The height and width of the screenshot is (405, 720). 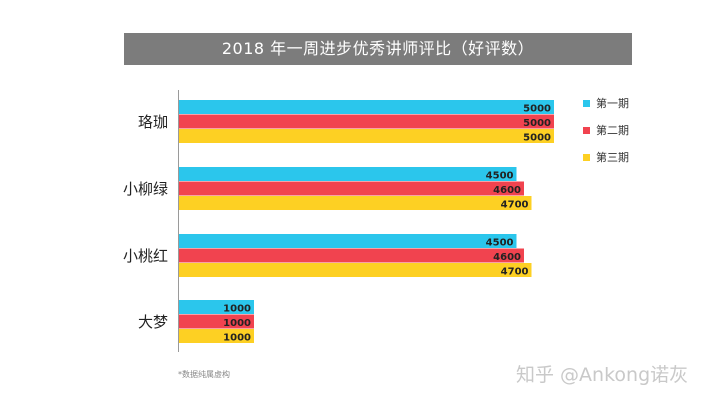 I want to click on category-label: 珞珈, so click(x=153, y=122).